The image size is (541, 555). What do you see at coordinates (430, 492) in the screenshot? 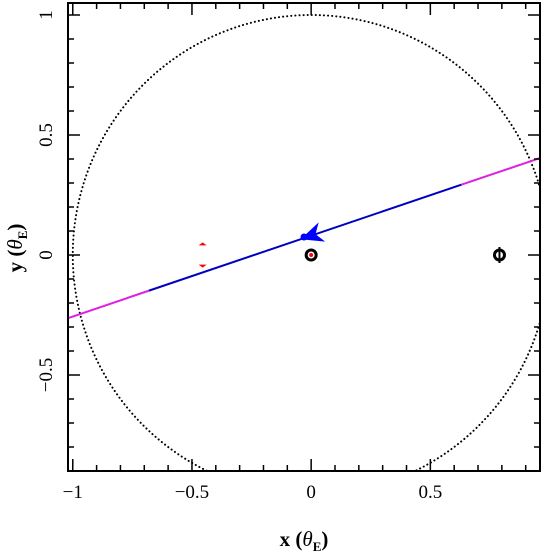
I see `x-tick-label: 0.5` at bounding box center [430, 492].